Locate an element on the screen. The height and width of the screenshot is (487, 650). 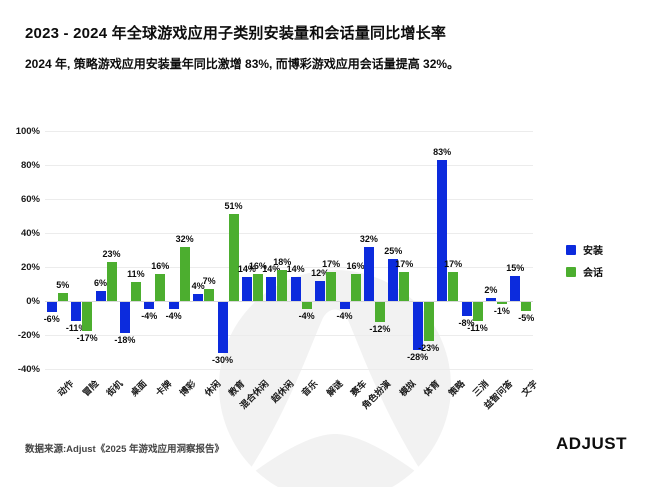
bar-value-label: -30% is located at coordinates (222, 360).